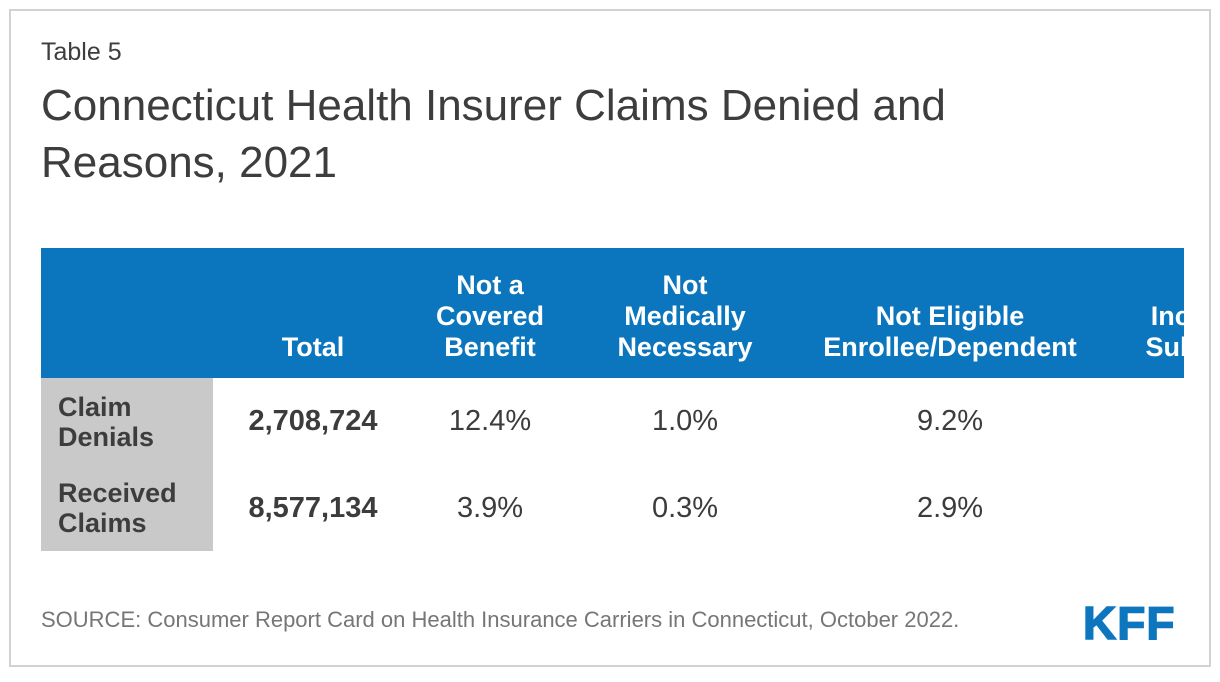  I want to click on cell-received-claims-not-medically-necessary: 0.3%, so click(685, 508).